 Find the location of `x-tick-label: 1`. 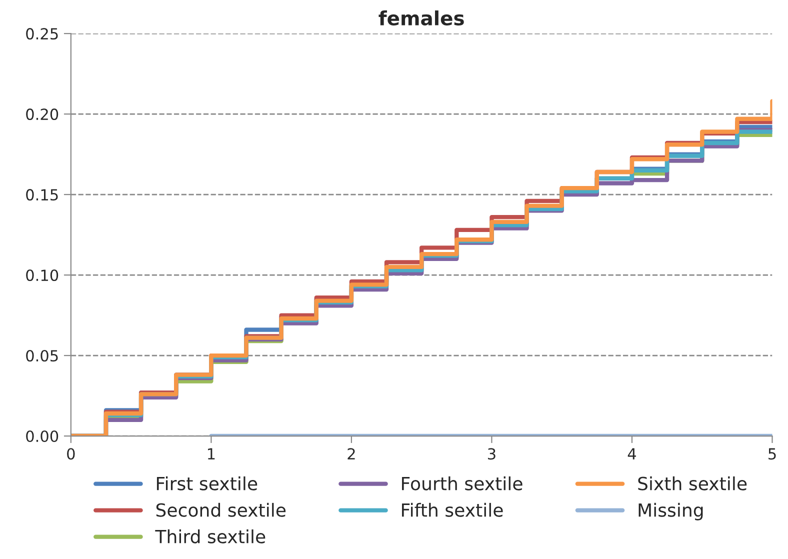

x-tick-label: 1 is located at coordinates (211, 454).